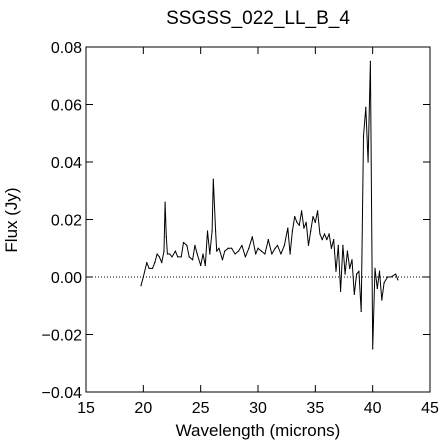 This screenshot has height=442, width=440. What do you see at coordinates (373, 408) in the screenshot?
I see `x-tick-label: 40` at bounding box center [373, 408].